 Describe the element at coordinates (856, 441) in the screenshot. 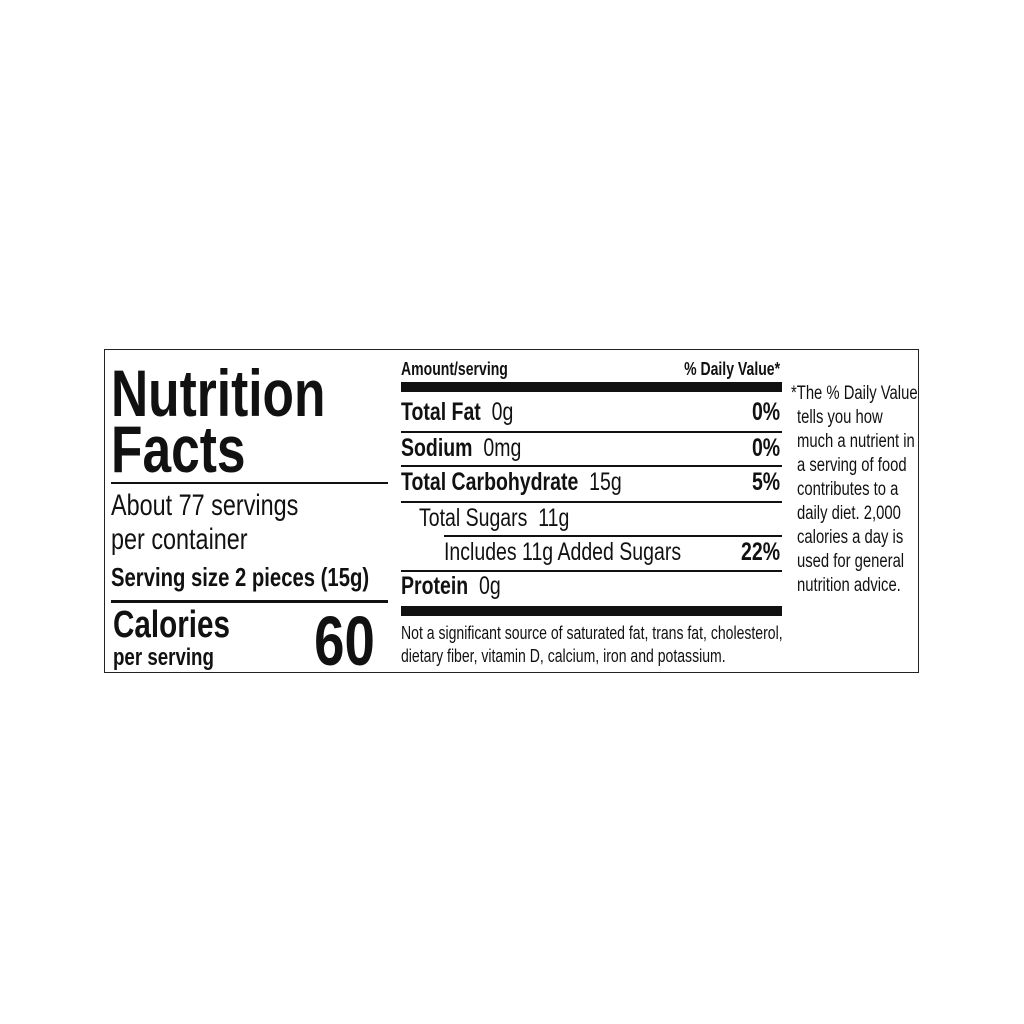

I see `note-line: much a nutrient in` at that location.